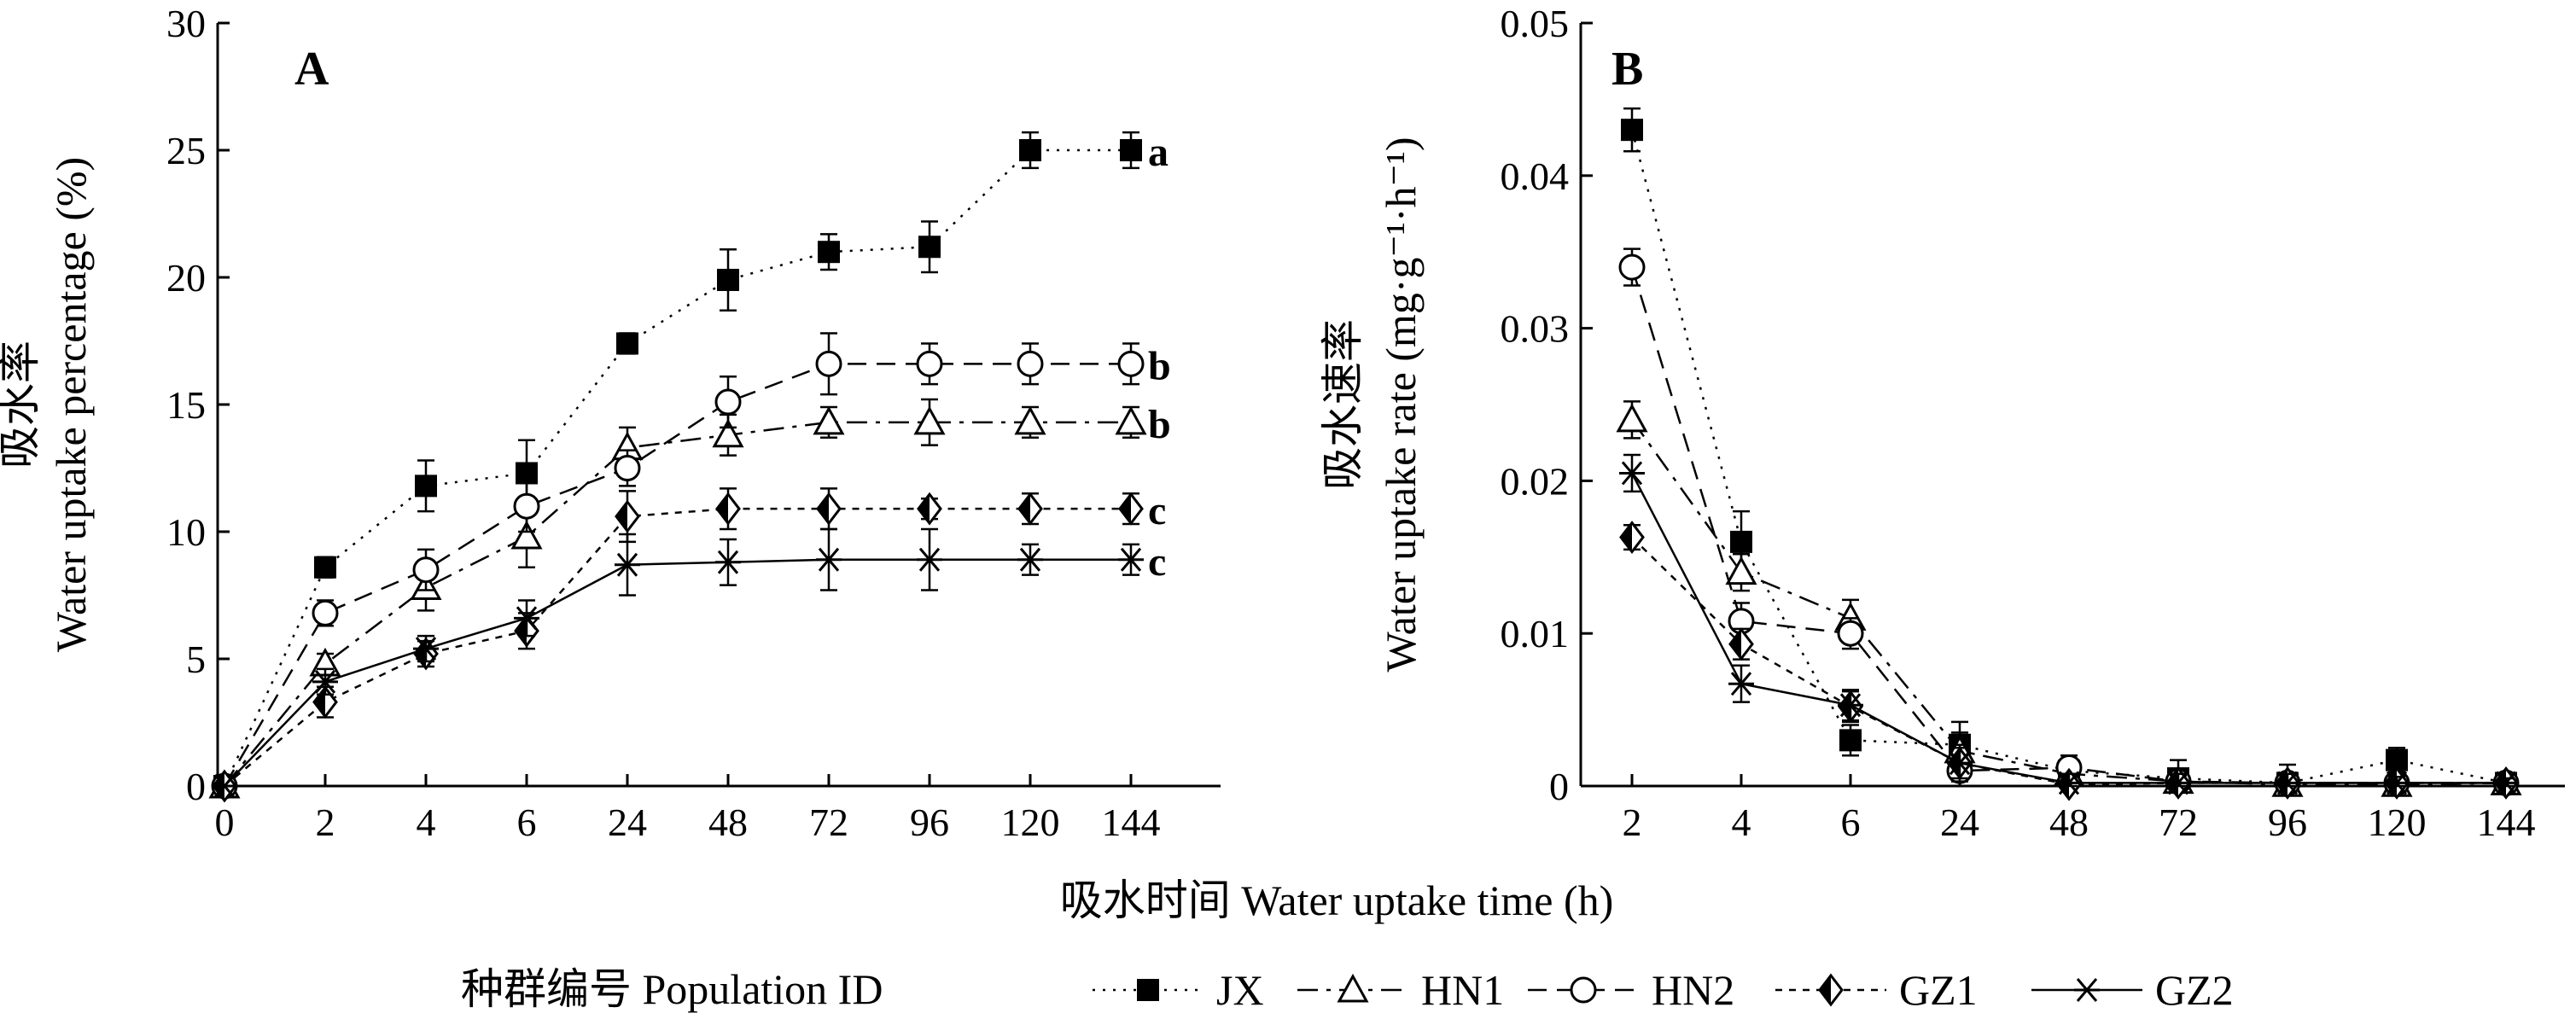 The height and width of the screenshot is (1019, 2576). Describe the element at coordinates (1159, 365) in the screenshot. I see `significance-label: b` at that location.